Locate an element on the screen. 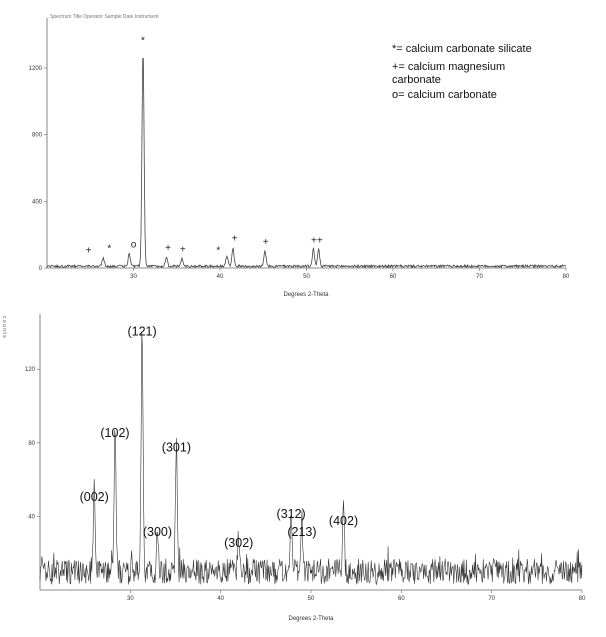 This screenshot has height=637, width=606. miller-index-label: (312) is located at coordinates (291, 514).